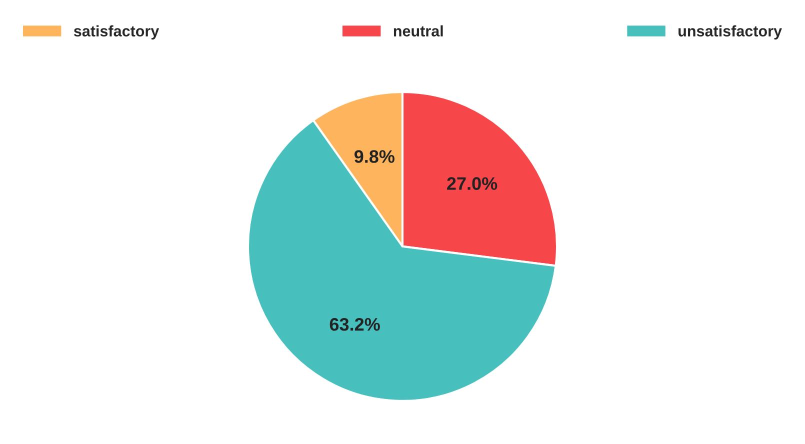 The height and width of the screenshot is (444, 805). What do you see at coordinates (418, 31) in the screenshot?
I see `legend-label: neutral` at bounding box center [418, 31].